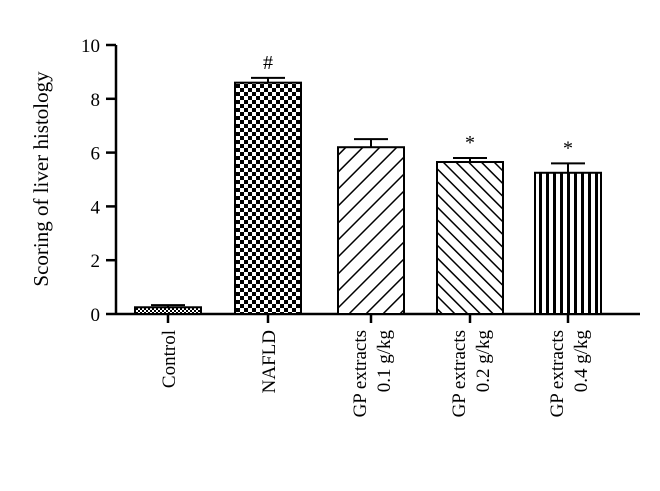 The width and height of the screenshot is (660, 491). I want to click on category-label: 0.1 g/kg, so click(384, 361).